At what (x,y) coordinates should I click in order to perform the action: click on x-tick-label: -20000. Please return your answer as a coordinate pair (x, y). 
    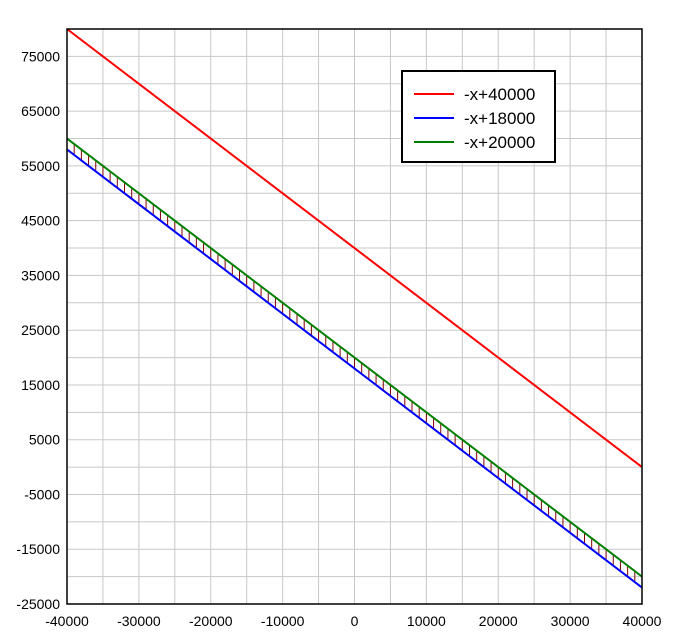
    Looking at the image, I should click on (211, 621).